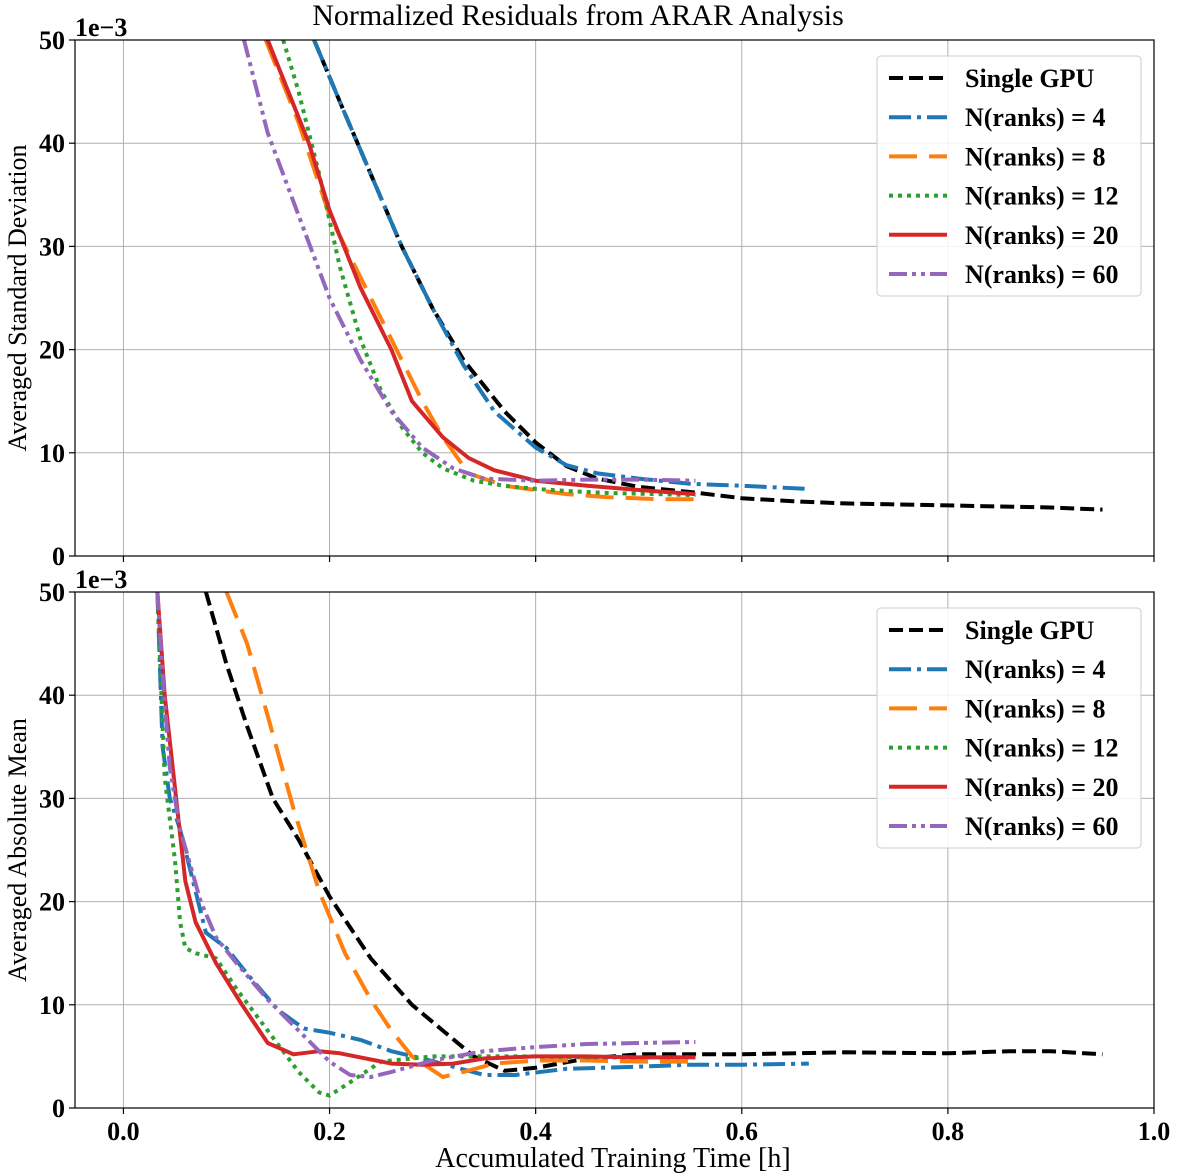 Image resolution: width=1178 pixels, height=1176 pixels. Describe the element at coordinates (58, 556) in the screenshot. I see `top-y-tick-label: 0` at that location.